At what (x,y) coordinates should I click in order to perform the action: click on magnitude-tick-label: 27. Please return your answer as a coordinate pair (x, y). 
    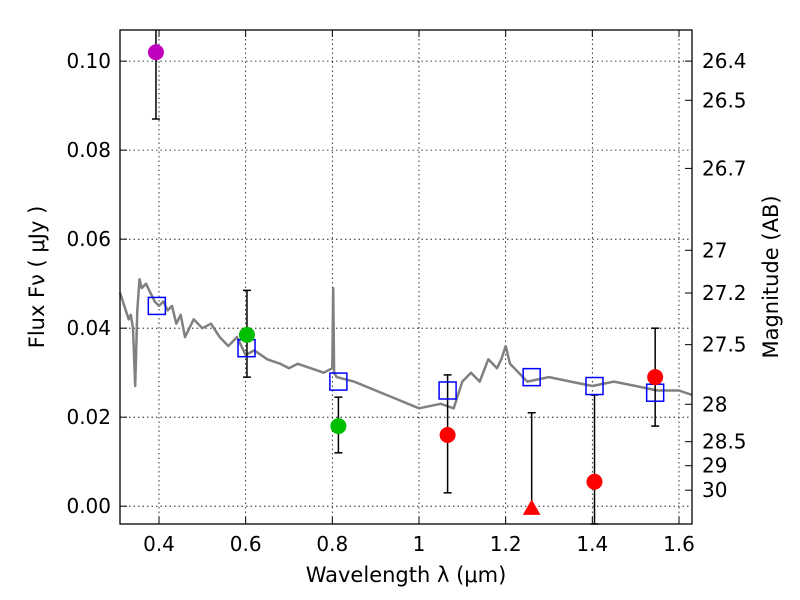
    Looking at the image, I should click on (714, 250).